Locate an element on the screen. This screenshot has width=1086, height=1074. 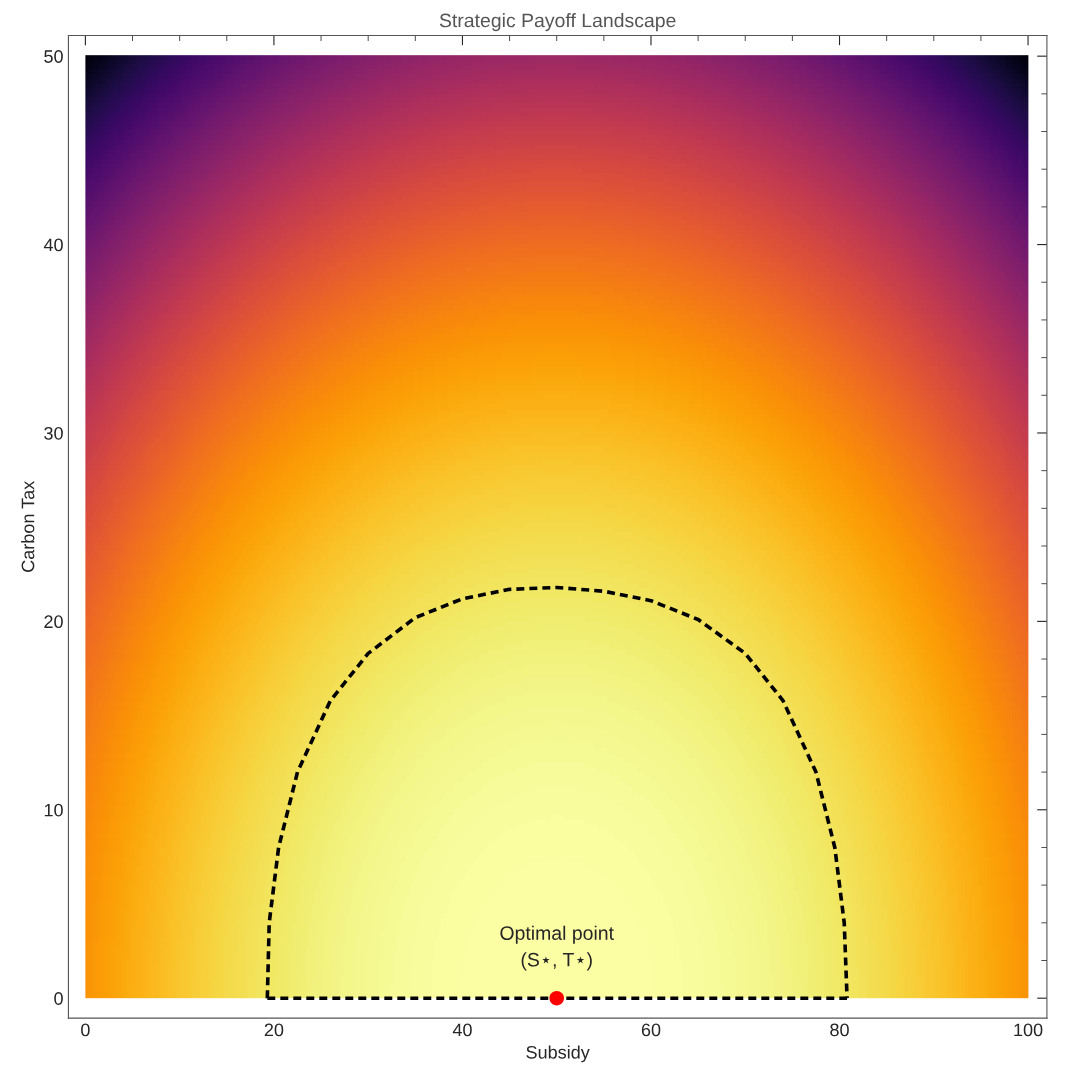
y-tick-label: 30 is located at coordinates (53, 433).